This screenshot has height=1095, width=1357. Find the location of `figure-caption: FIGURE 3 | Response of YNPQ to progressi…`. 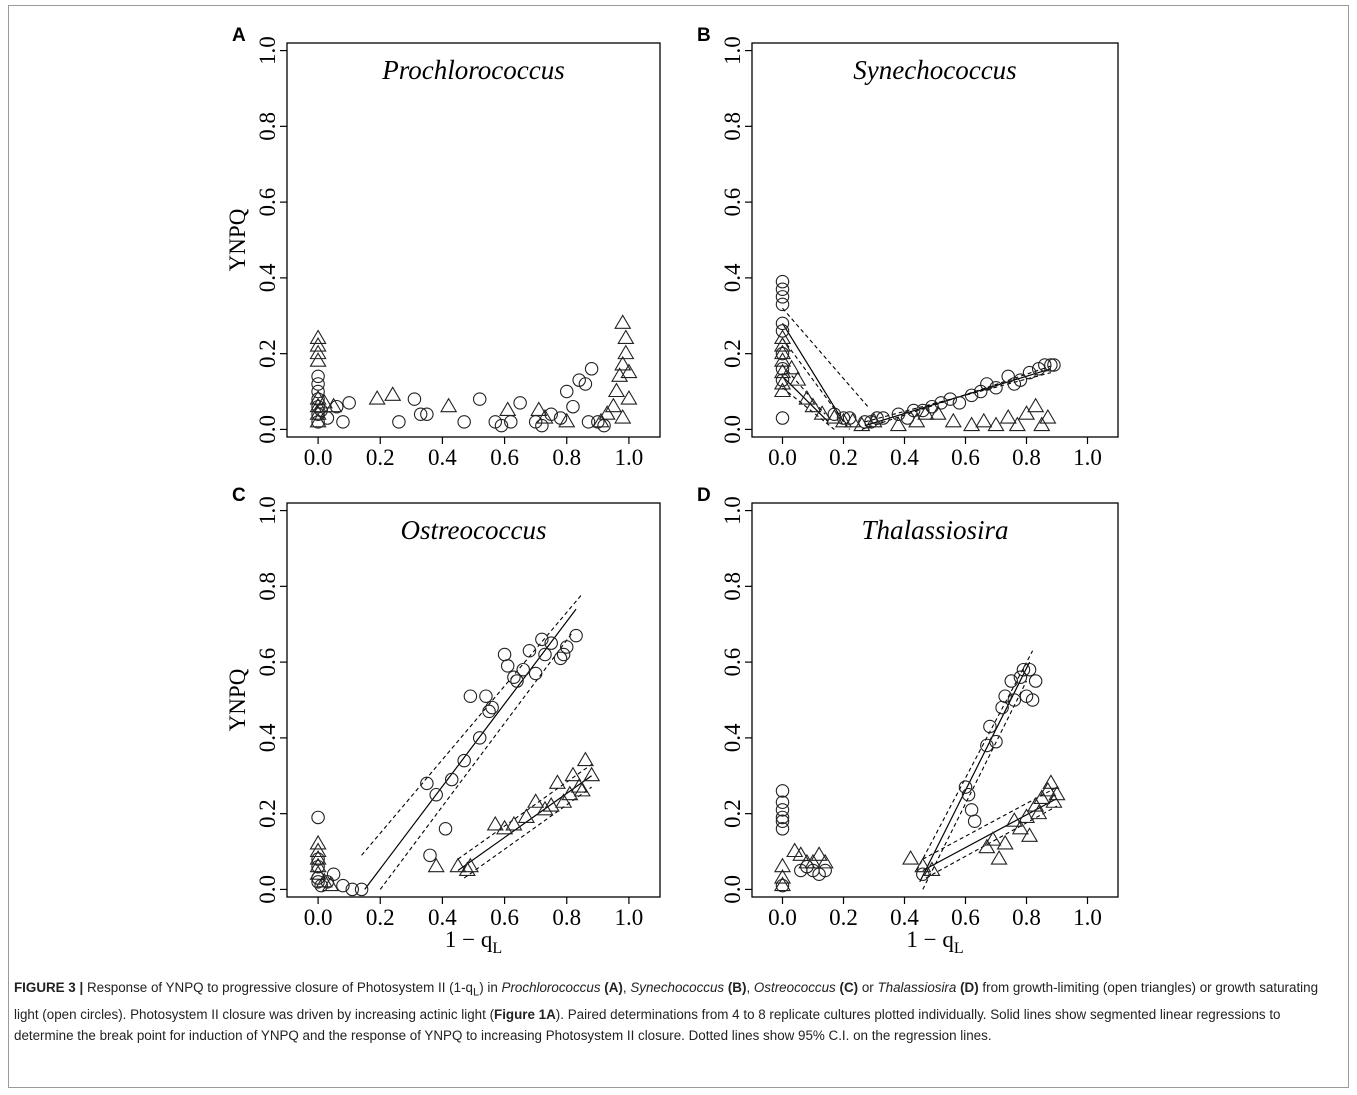

figure-caption: FIGURE 3 | Response of YNPQ to progressi… is located at coordinates (666, 1011).